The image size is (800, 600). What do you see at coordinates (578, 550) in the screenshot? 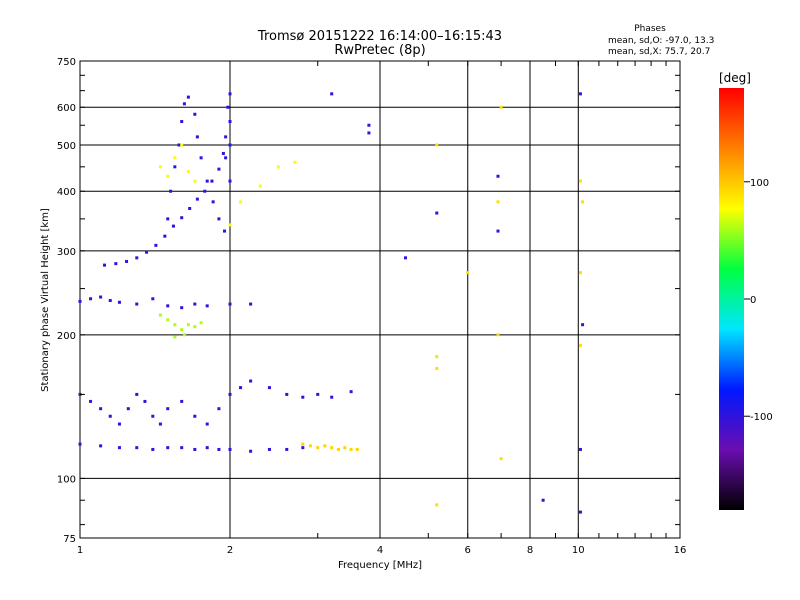
I see `x-tick-label: 10` at bounding box center [578, 550].